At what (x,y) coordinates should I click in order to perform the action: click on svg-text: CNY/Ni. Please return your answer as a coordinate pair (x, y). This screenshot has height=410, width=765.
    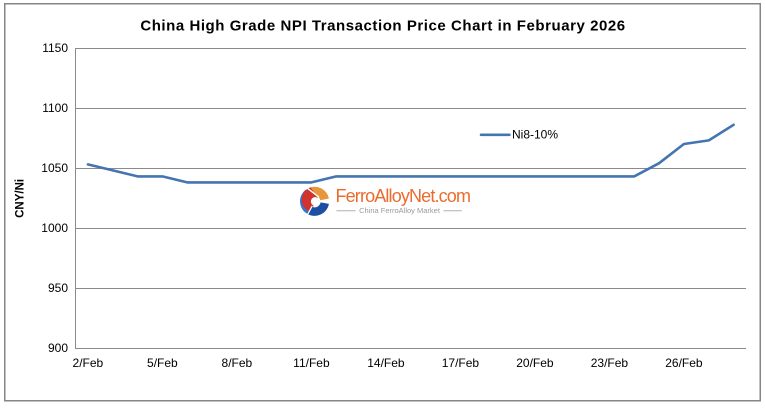
    Looking at the image, I should click on (21, 198).